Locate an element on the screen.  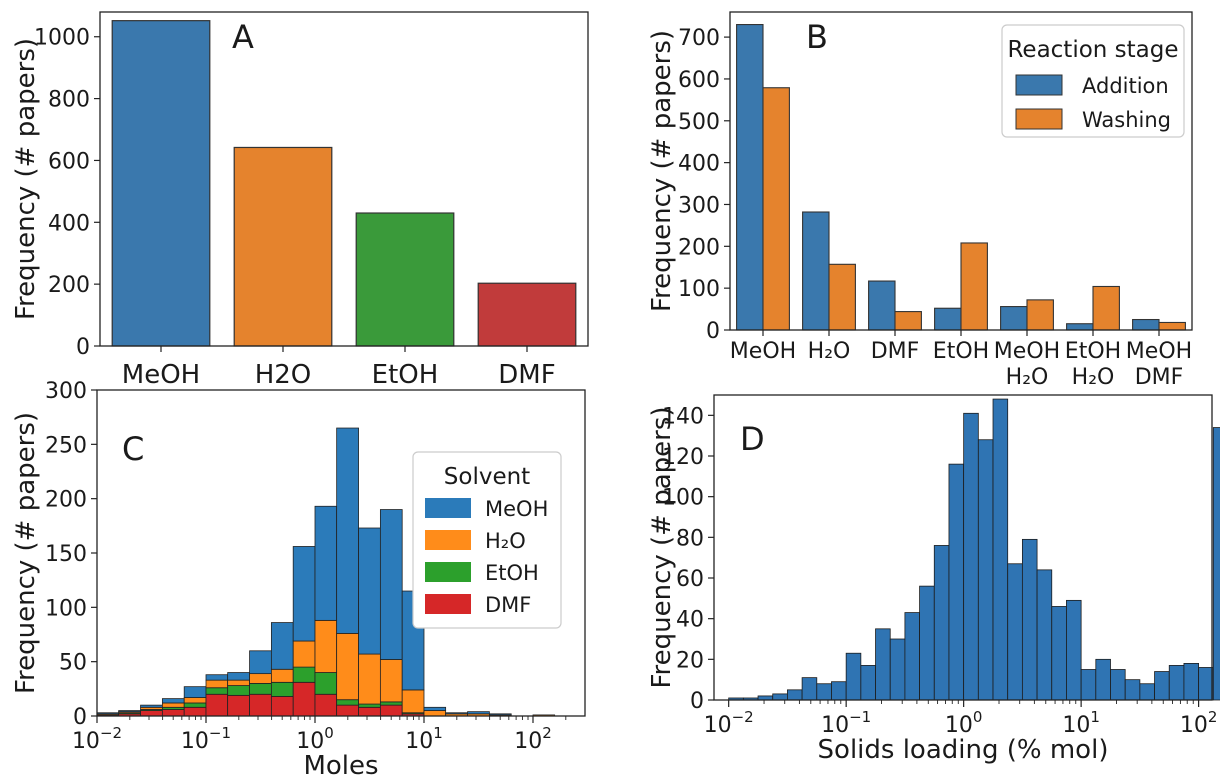
panel-b-legend-swatch-addition is located at coordinates (1039, 85).